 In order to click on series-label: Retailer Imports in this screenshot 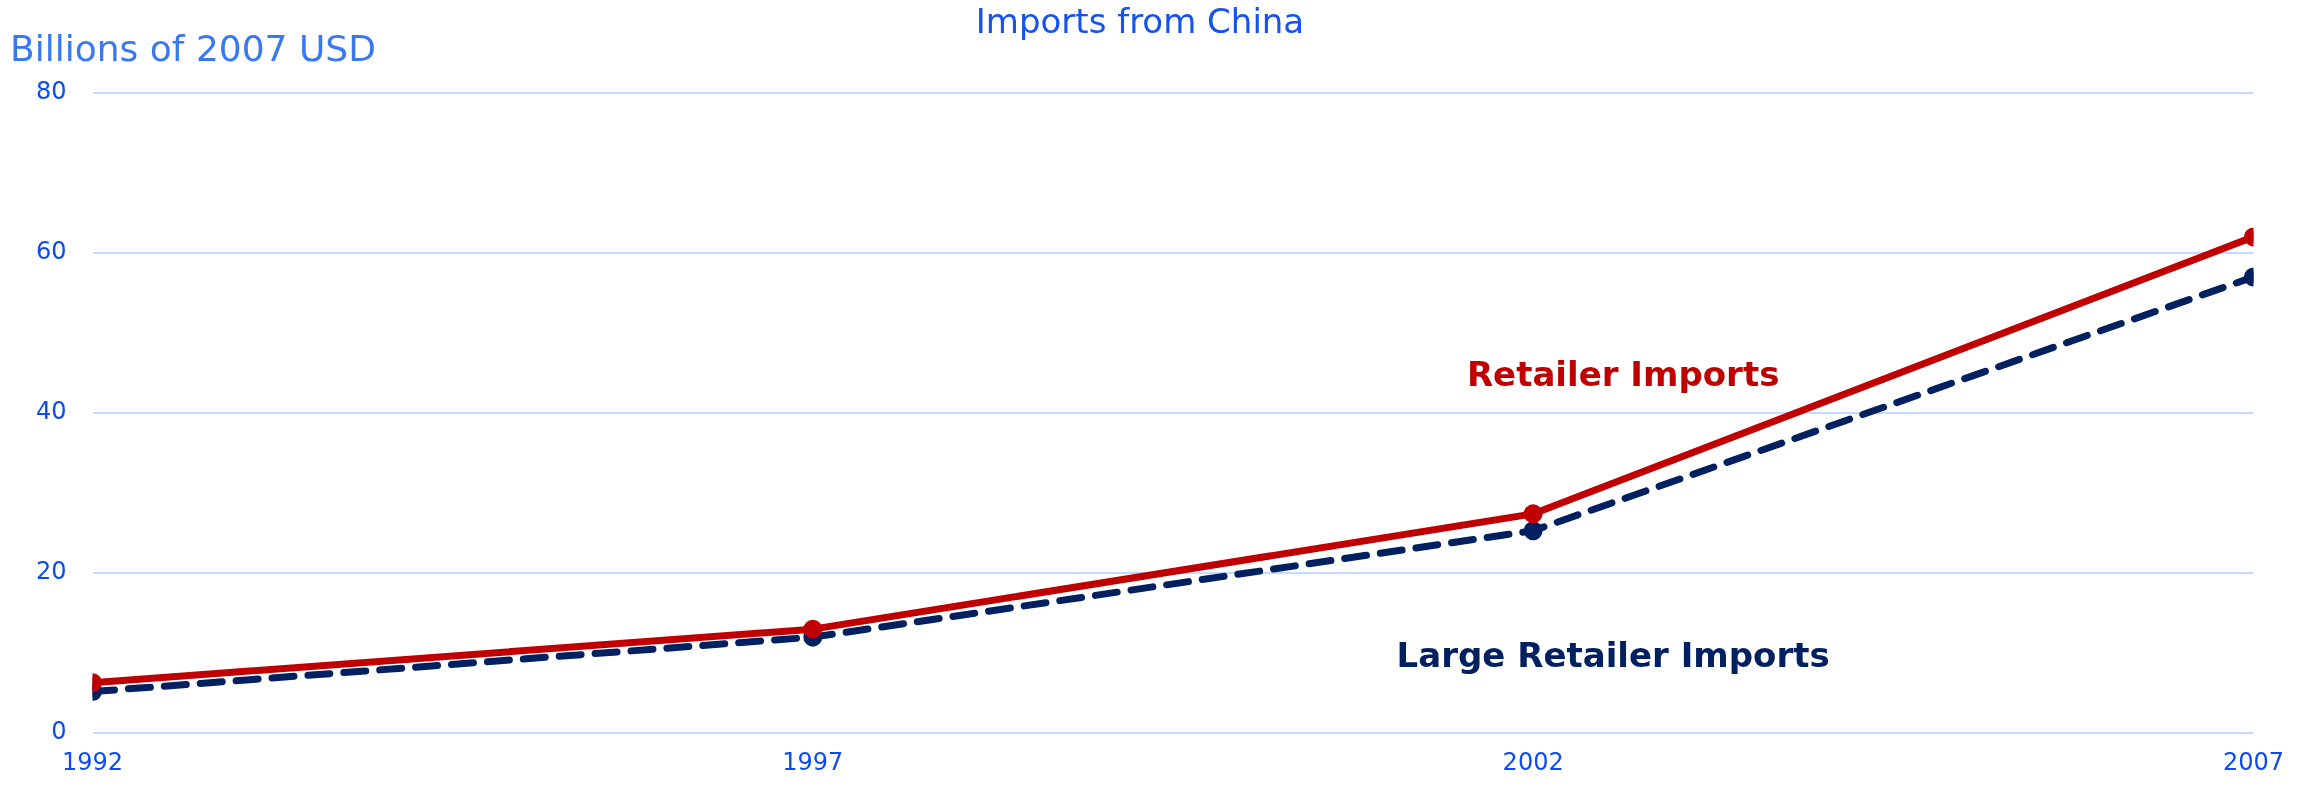, I will do `click(1623, 373)`.